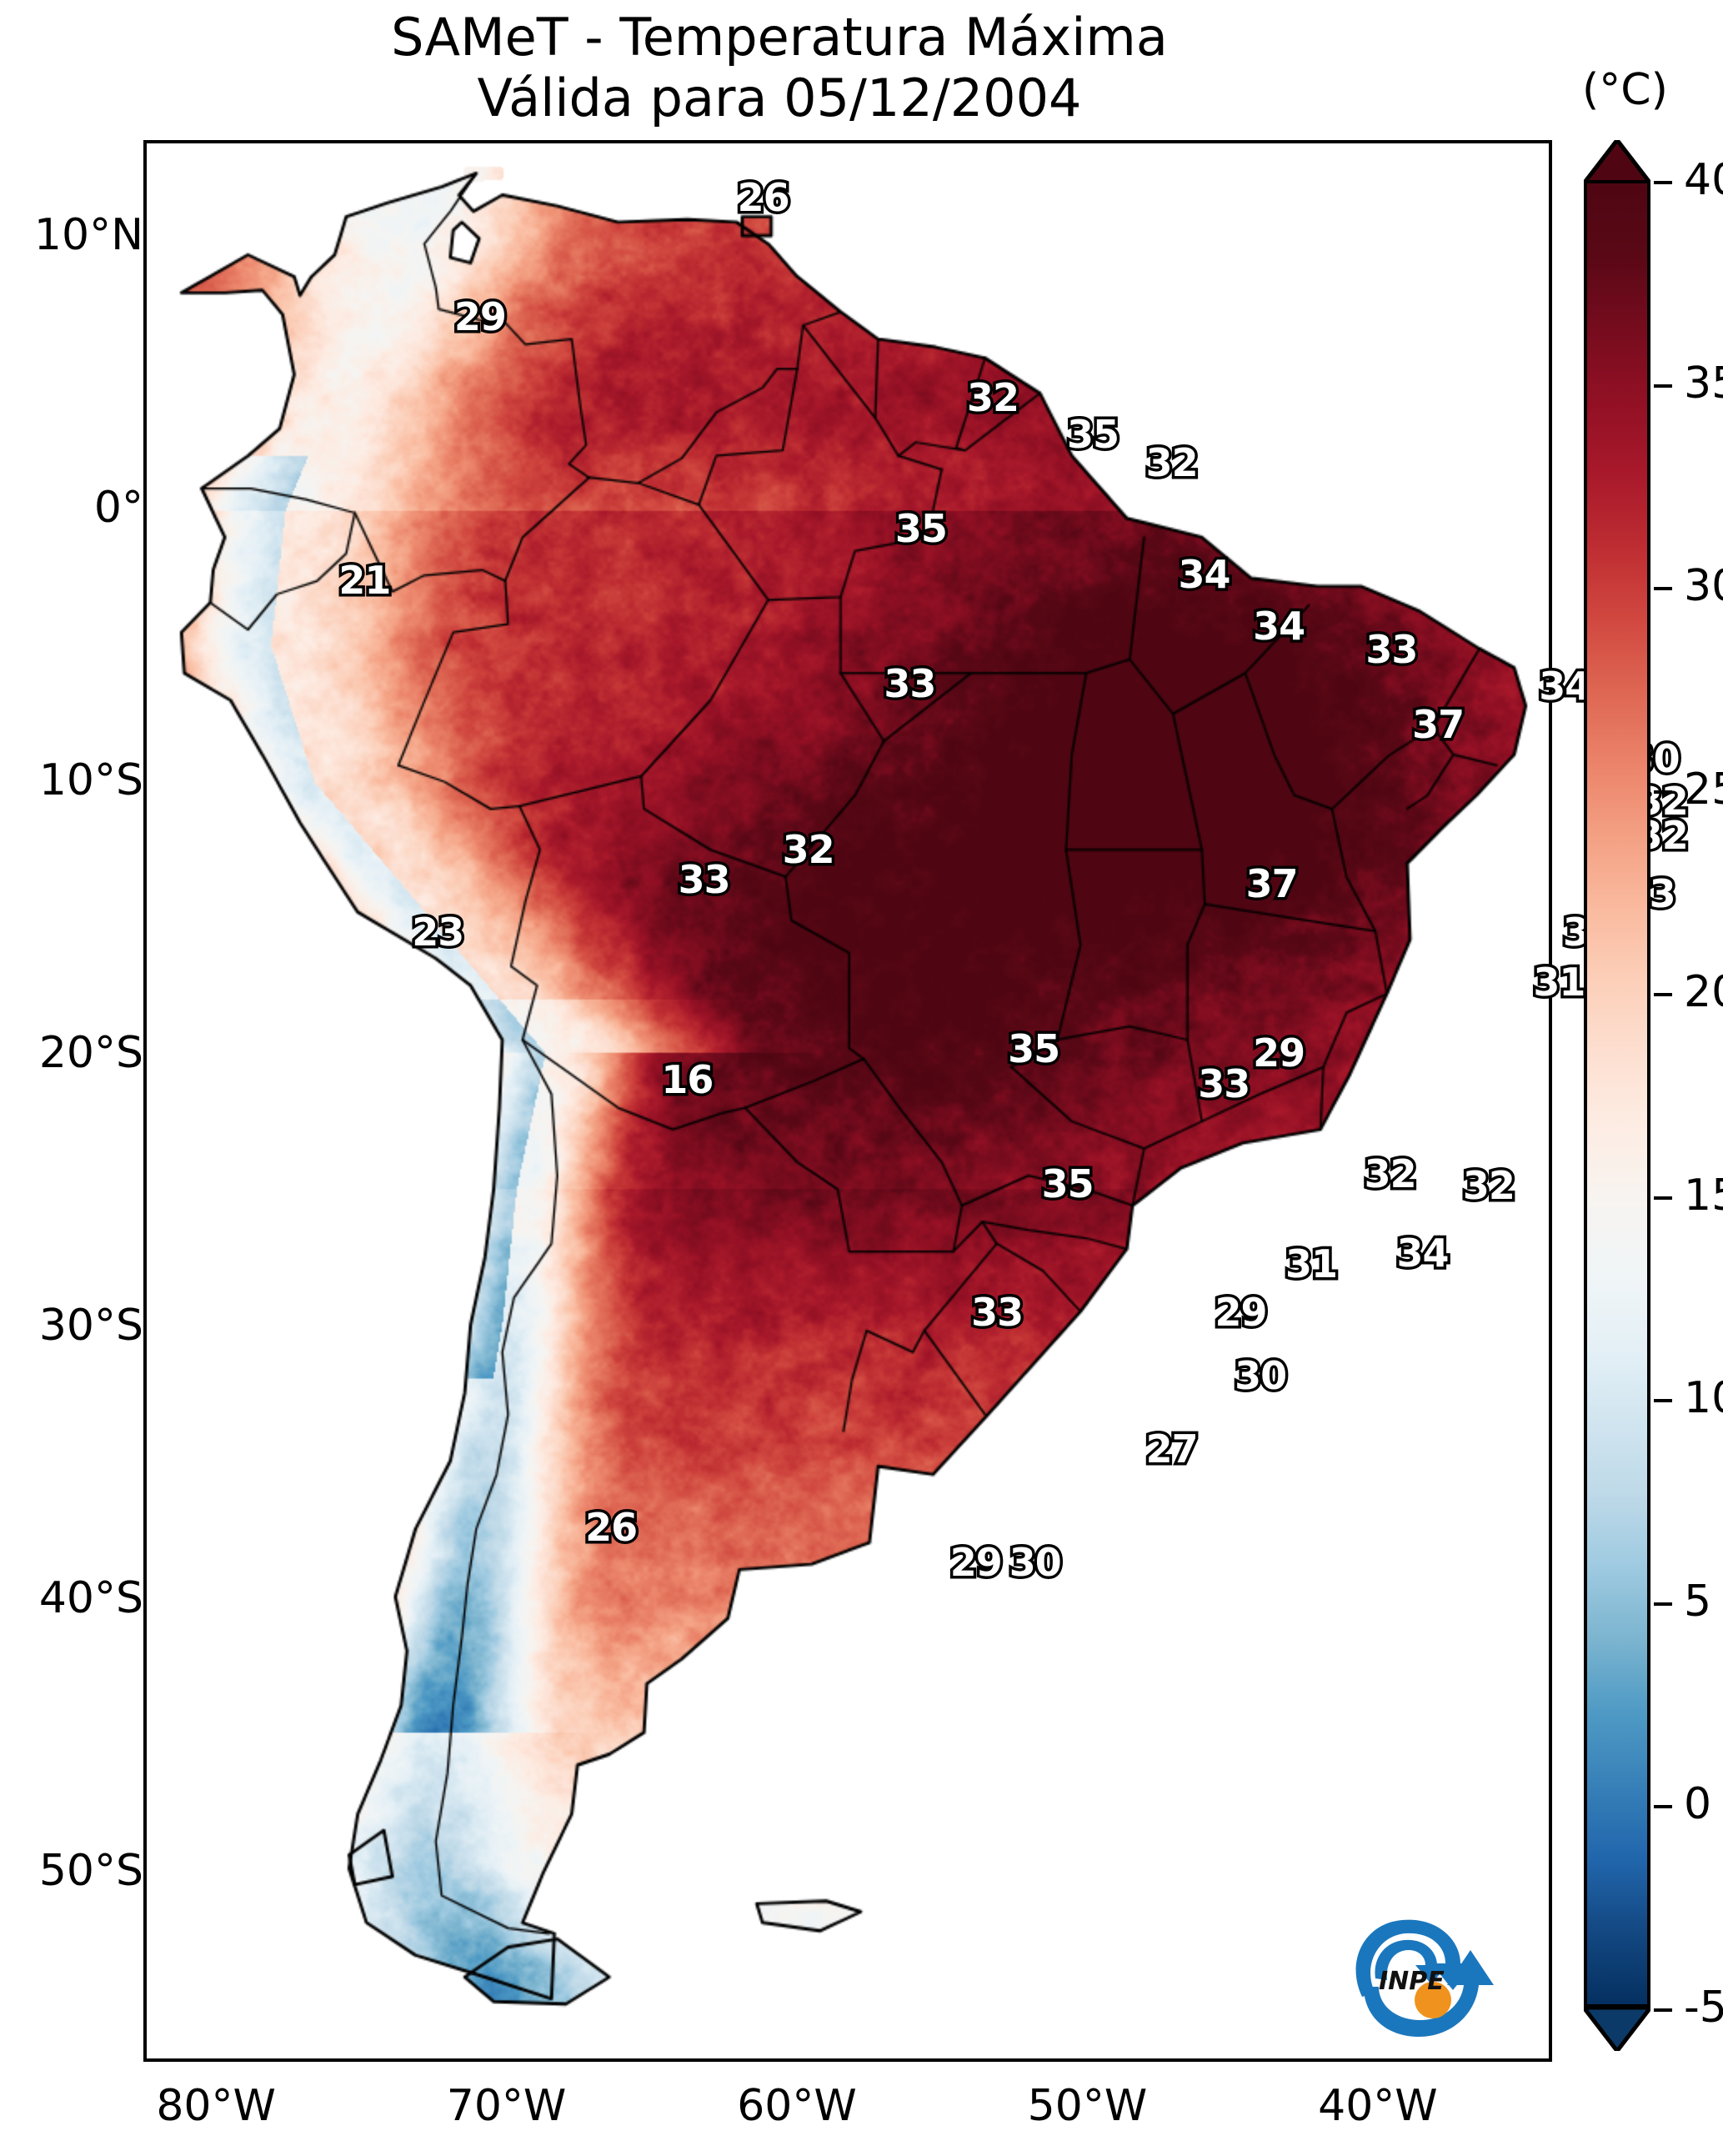 This screenshot has height=2156, width=1723. I want to click on y-axis-tick-label: 50°S, so click(90, 1871).